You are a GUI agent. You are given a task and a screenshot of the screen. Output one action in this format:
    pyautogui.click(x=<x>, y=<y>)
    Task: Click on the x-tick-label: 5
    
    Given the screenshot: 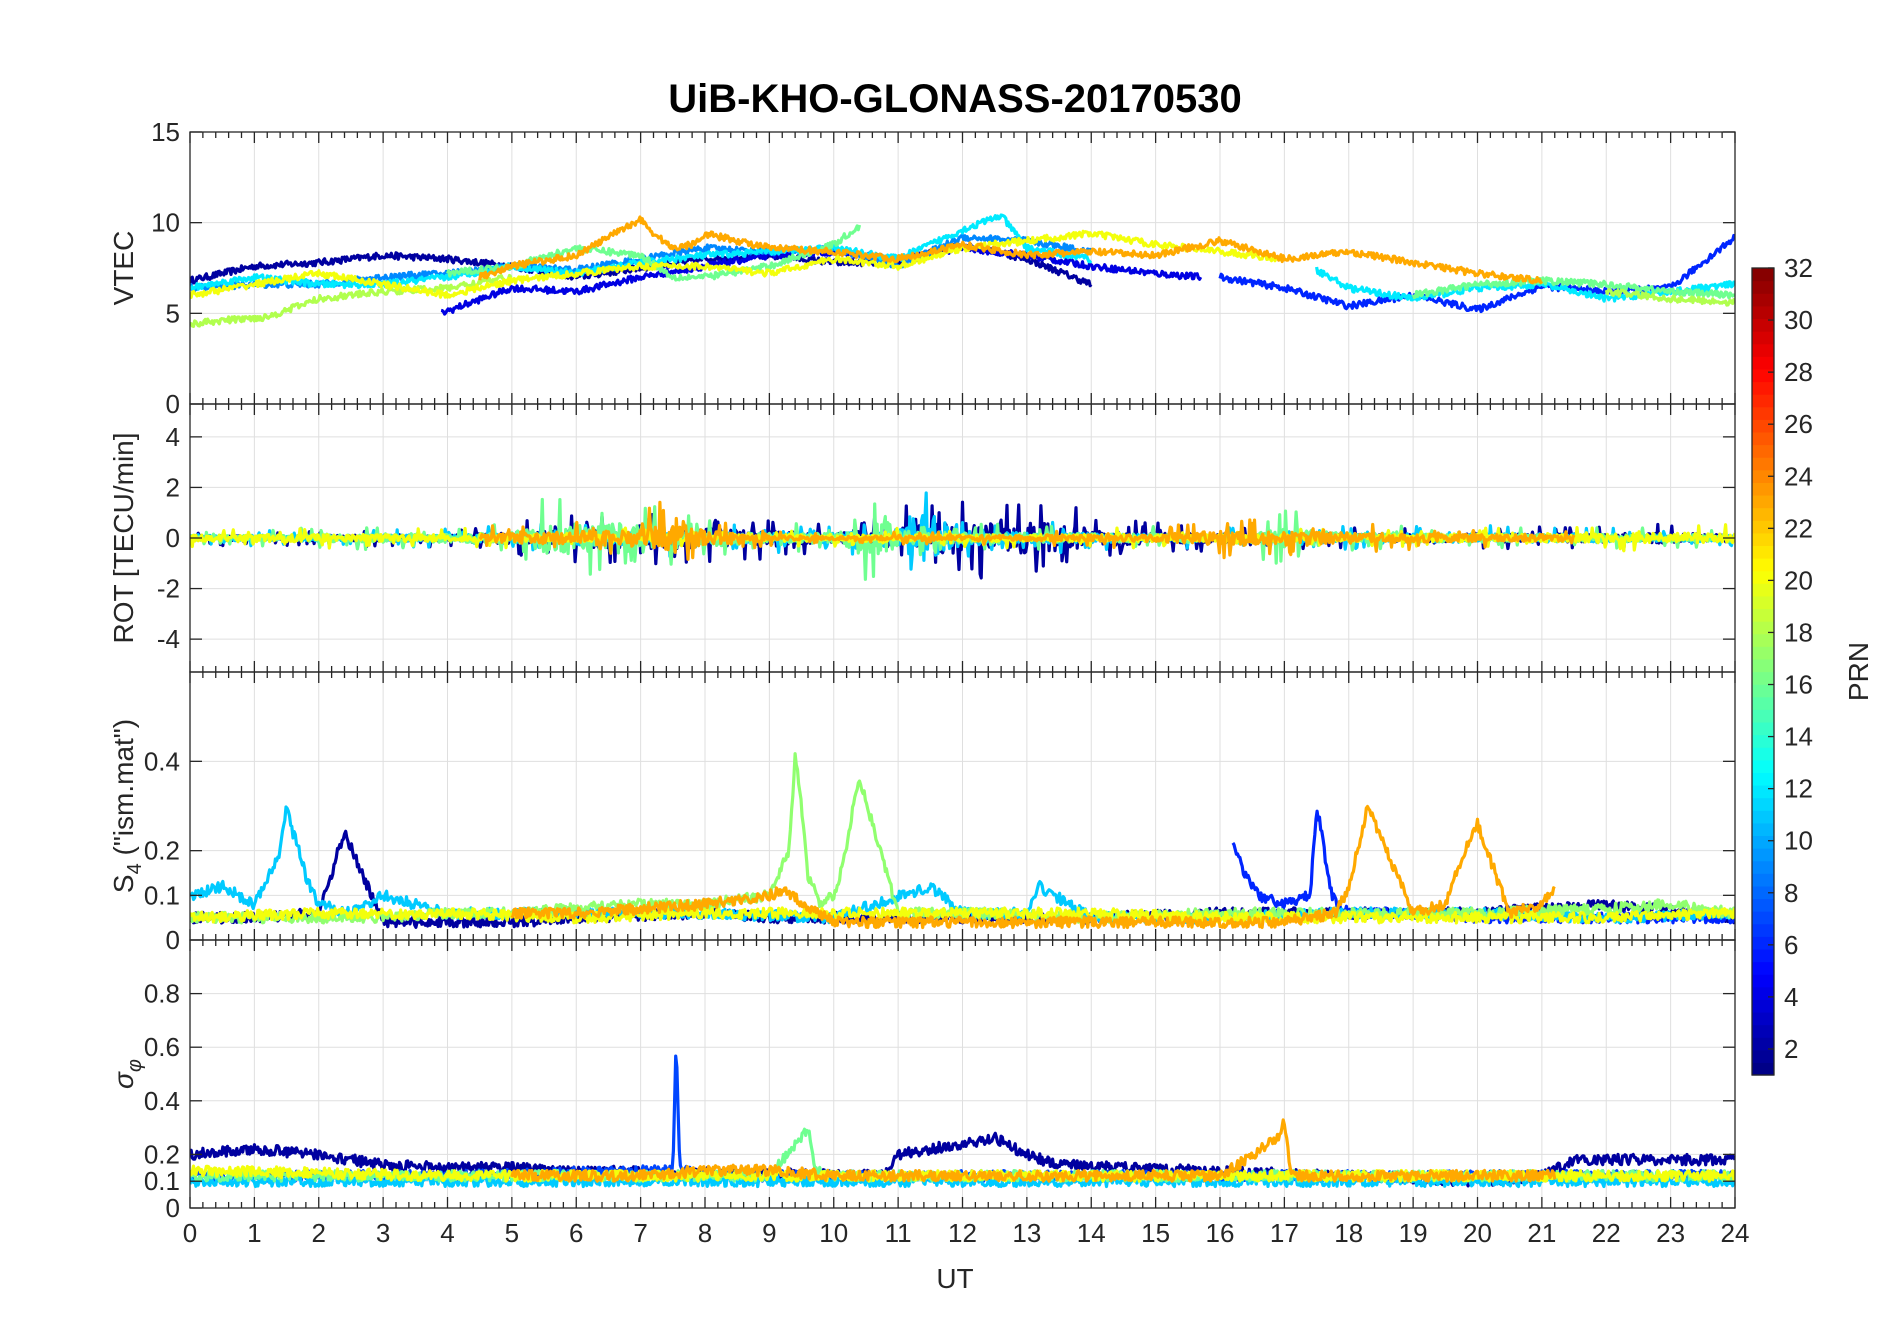 What is the action you would take?
    pyautogui.click(x=512, y=1233)
    